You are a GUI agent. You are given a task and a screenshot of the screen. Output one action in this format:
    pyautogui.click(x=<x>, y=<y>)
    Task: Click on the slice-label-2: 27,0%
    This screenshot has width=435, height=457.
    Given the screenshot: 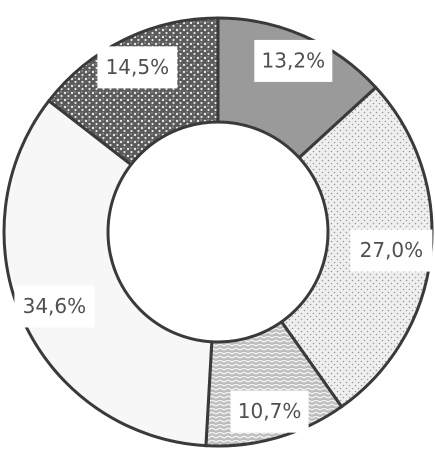 What is the action you would take?
    pyautogui.click(x=392, y=250)
    